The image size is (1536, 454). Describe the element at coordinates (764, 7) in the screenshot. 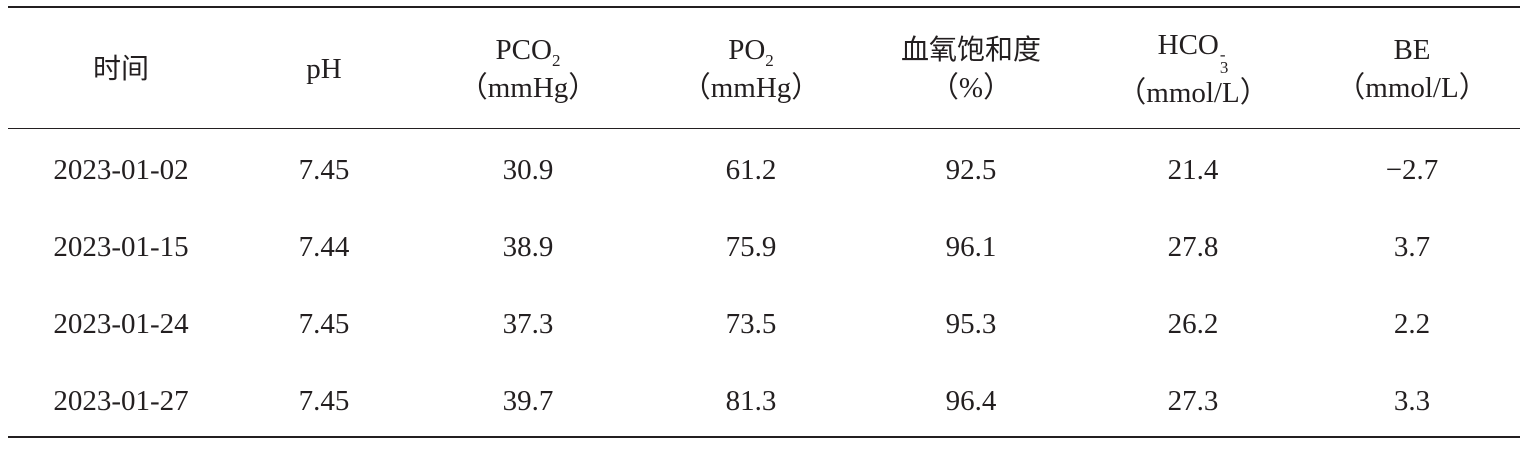

I see `table-top-rule` at that location.